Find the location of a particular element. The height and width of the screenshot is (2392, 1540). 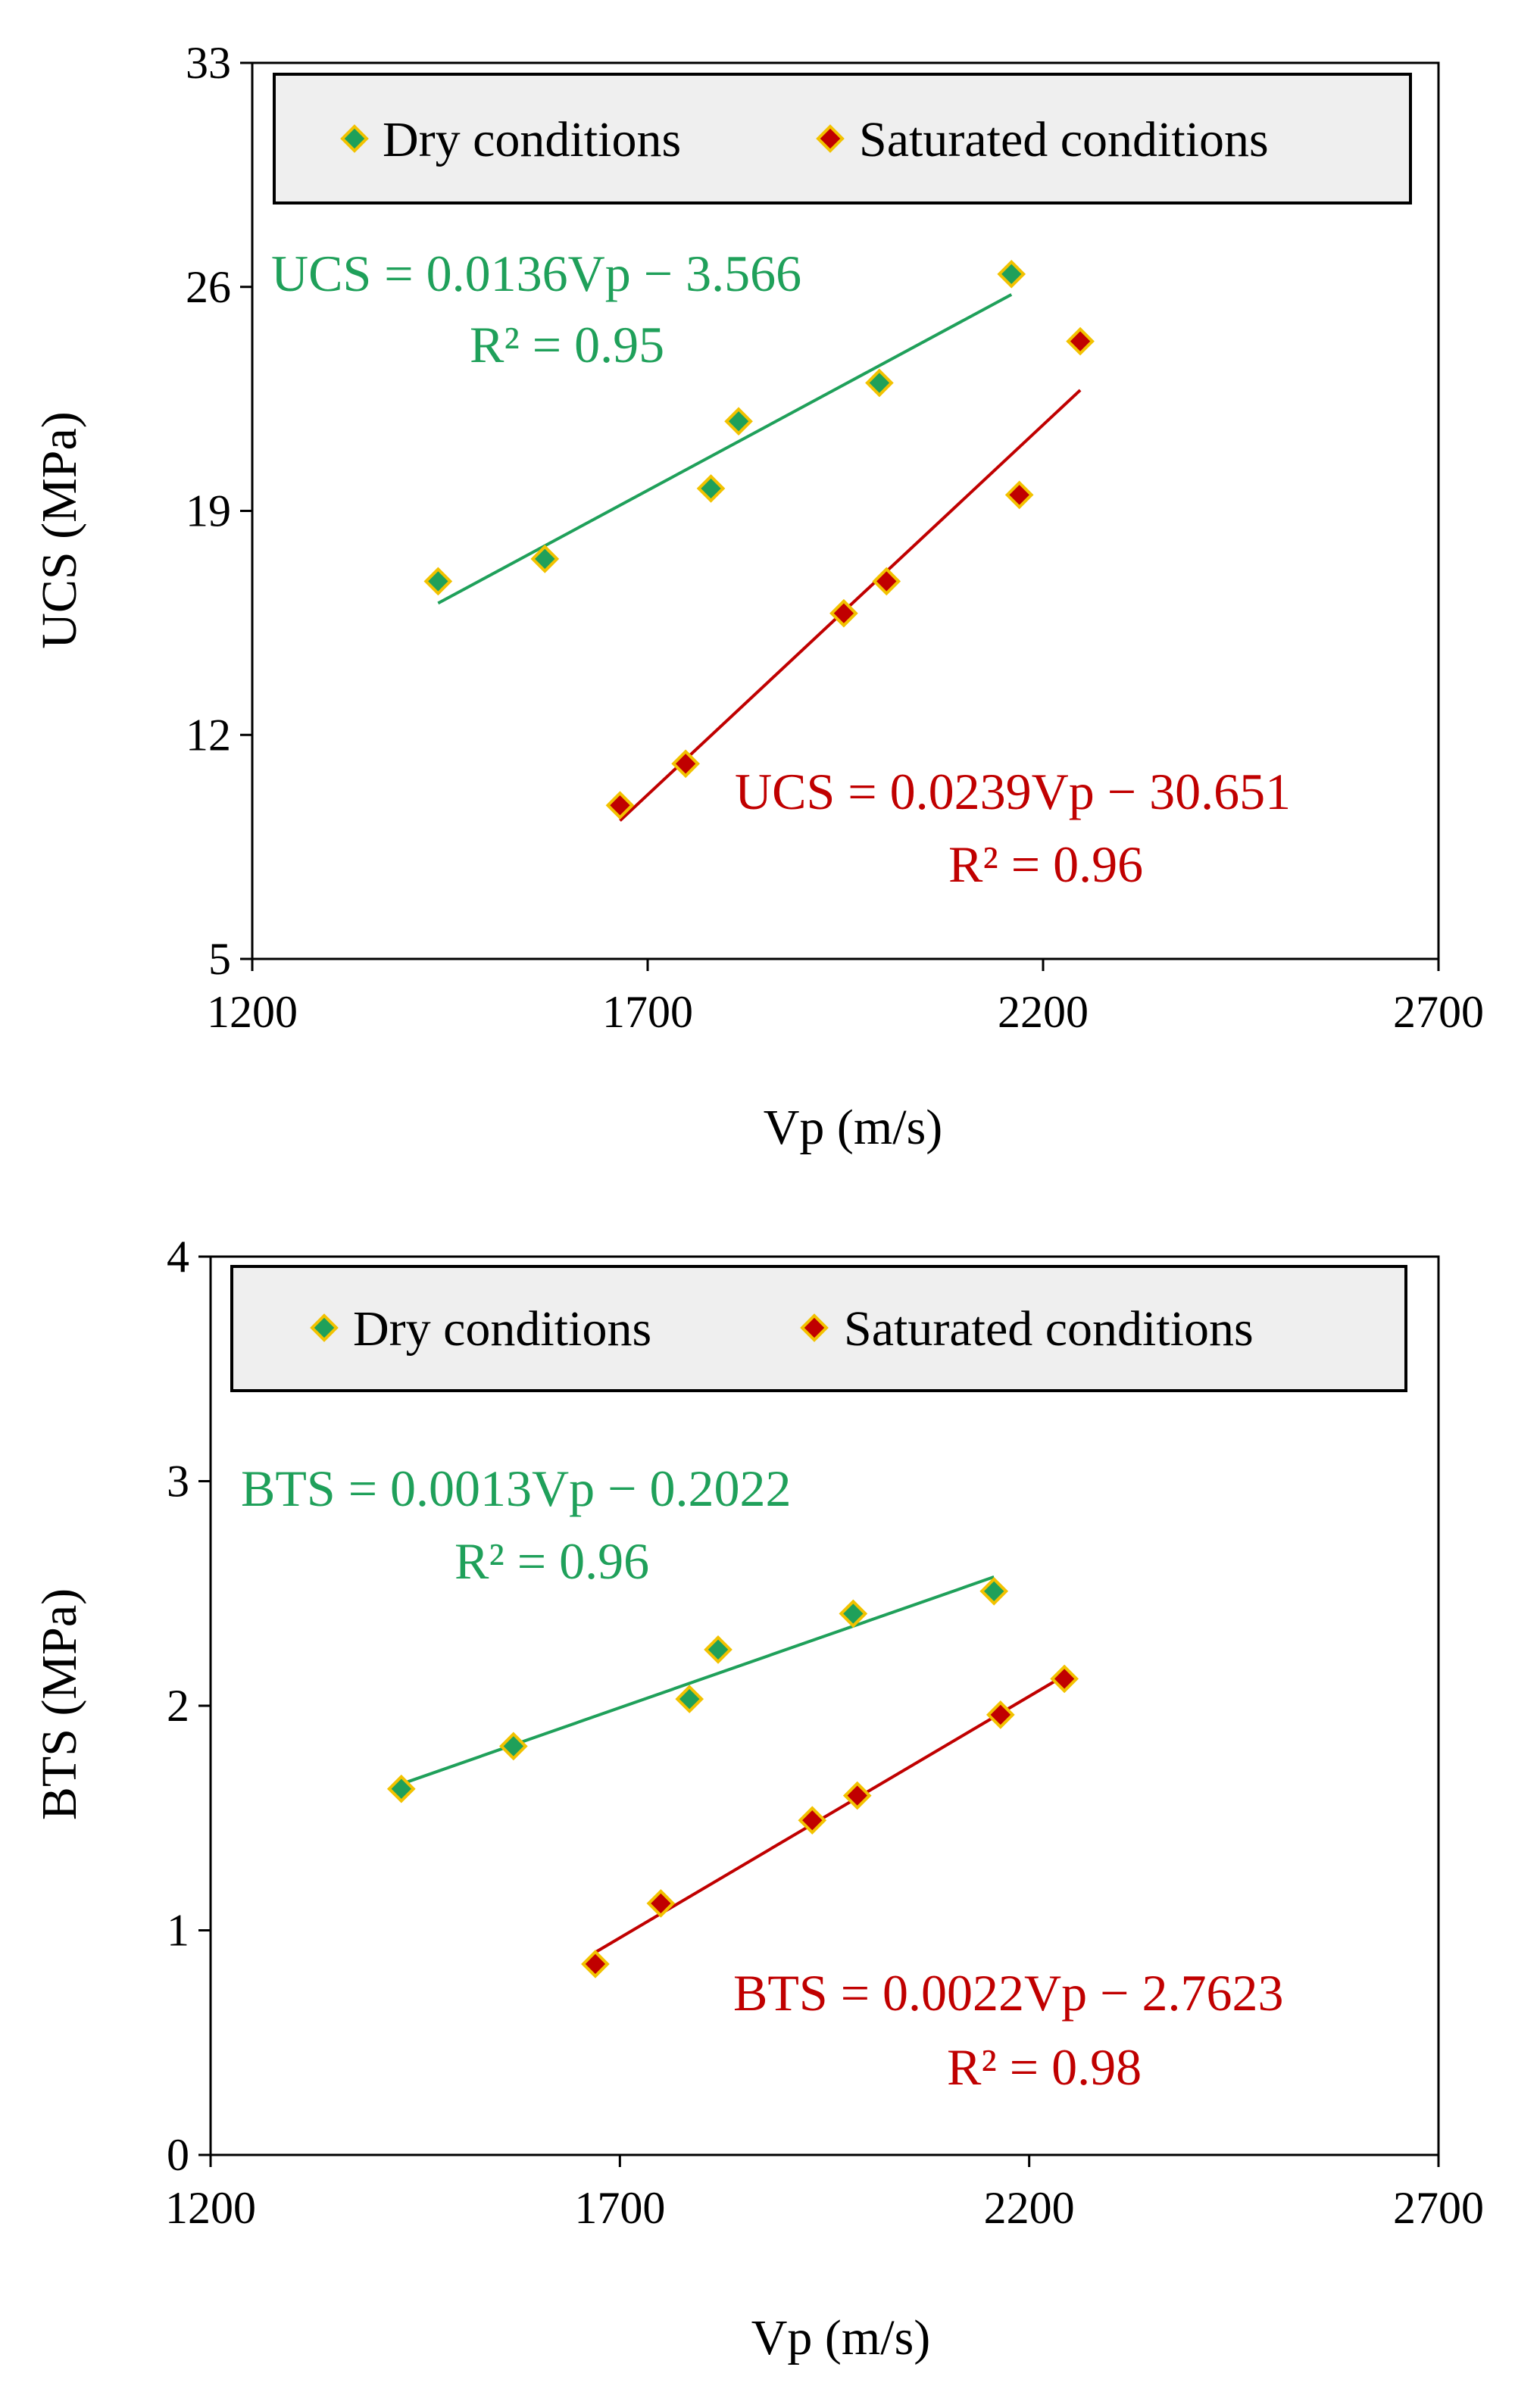

ucs-y-axis-title: UCS (MPa) is located at coordinates (59, 530).